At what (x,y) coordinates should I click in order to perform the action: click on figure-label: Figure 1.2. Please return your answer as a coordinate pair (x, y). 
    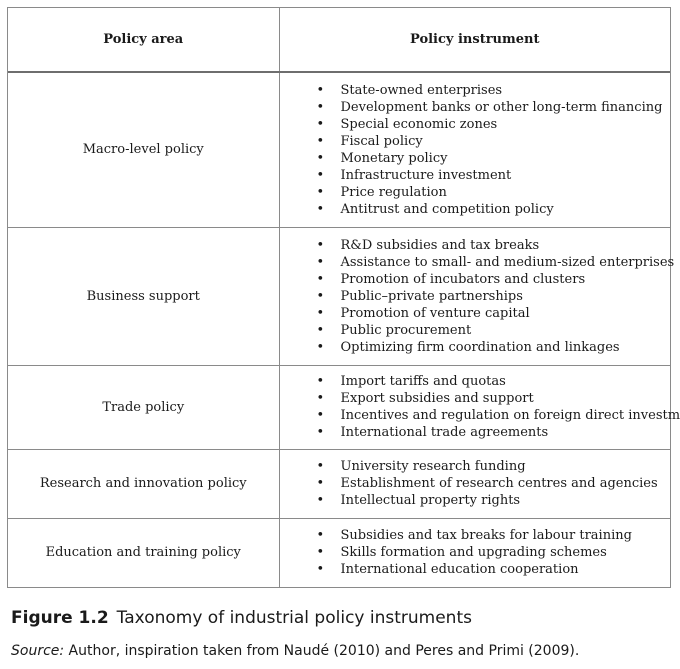
    Looking at the image, I should click on (60, 618).